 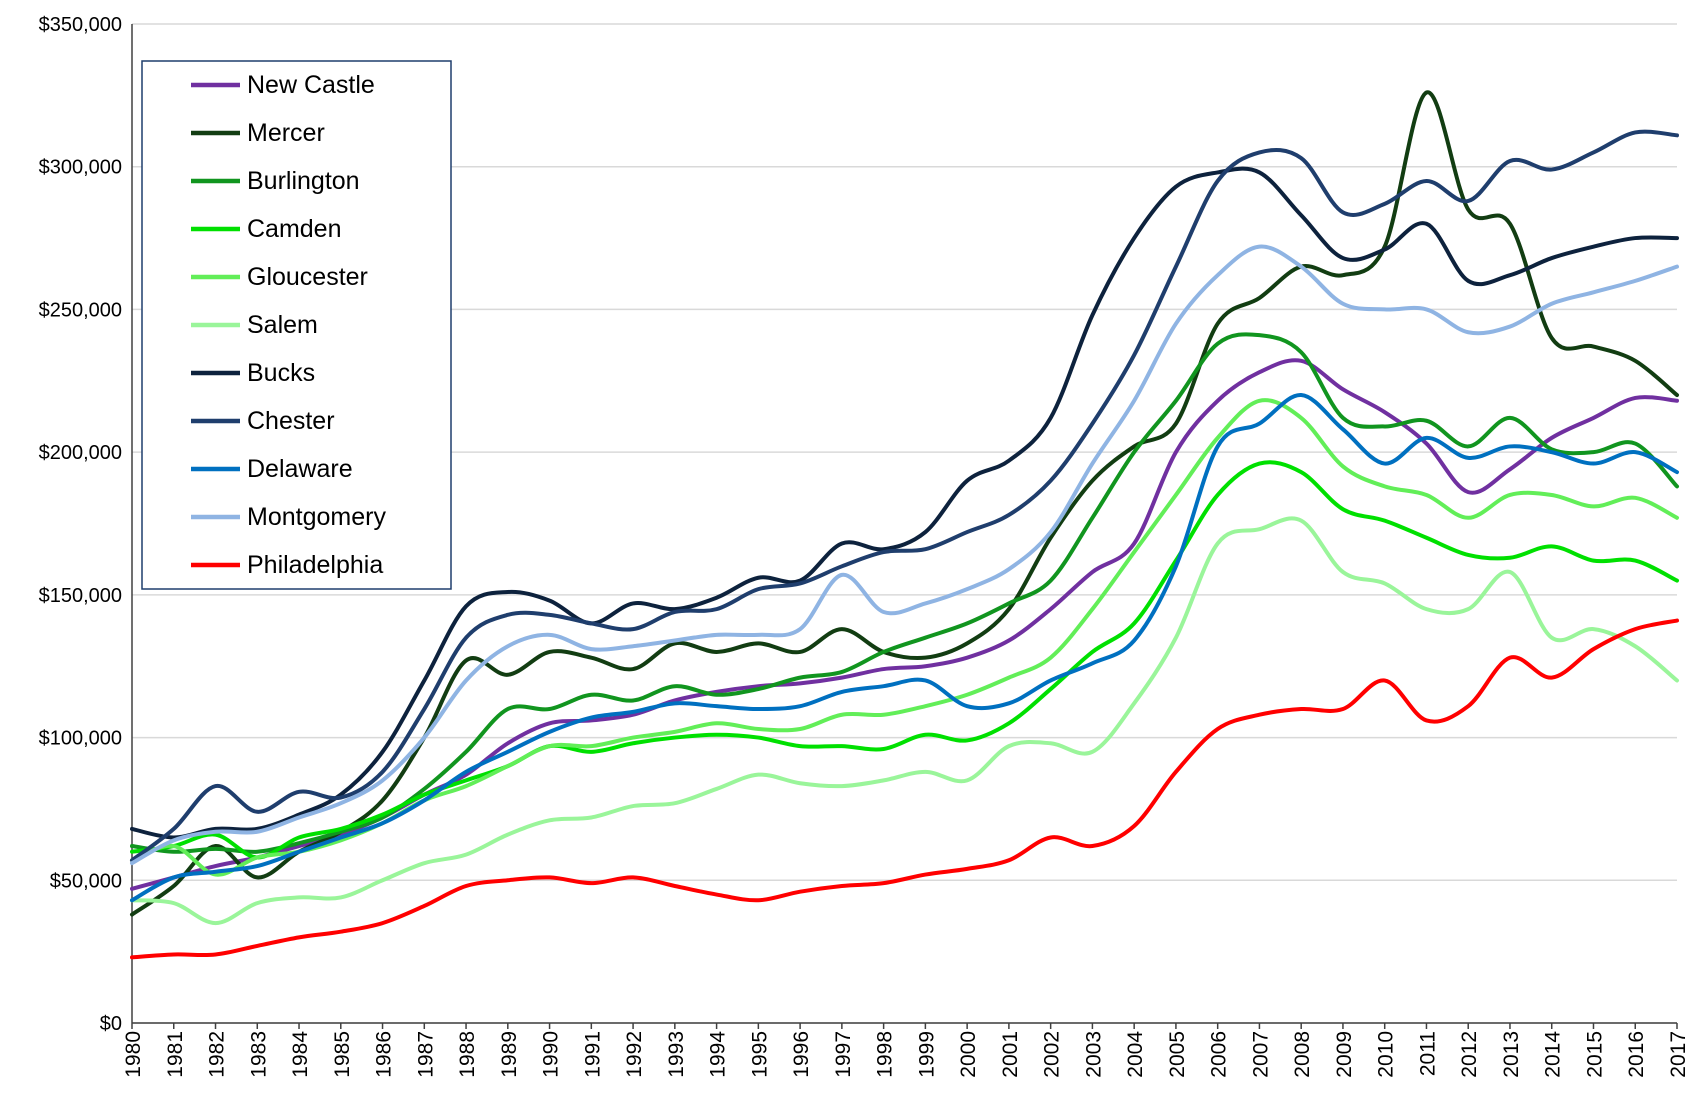 I want to click on x-tick-label: 2002, so click(x=1052, y=1054).